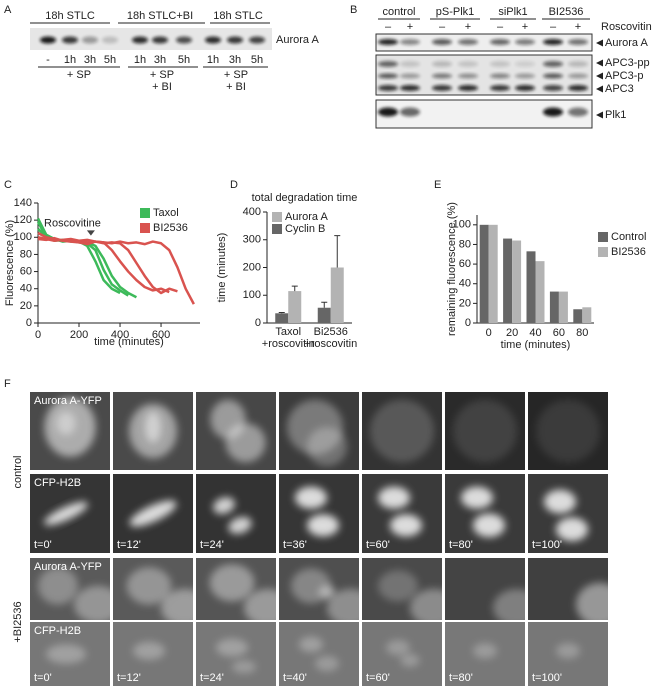  Describe the element at coordinates (599, 43) in the screenshot. I see `arrow` at that location.